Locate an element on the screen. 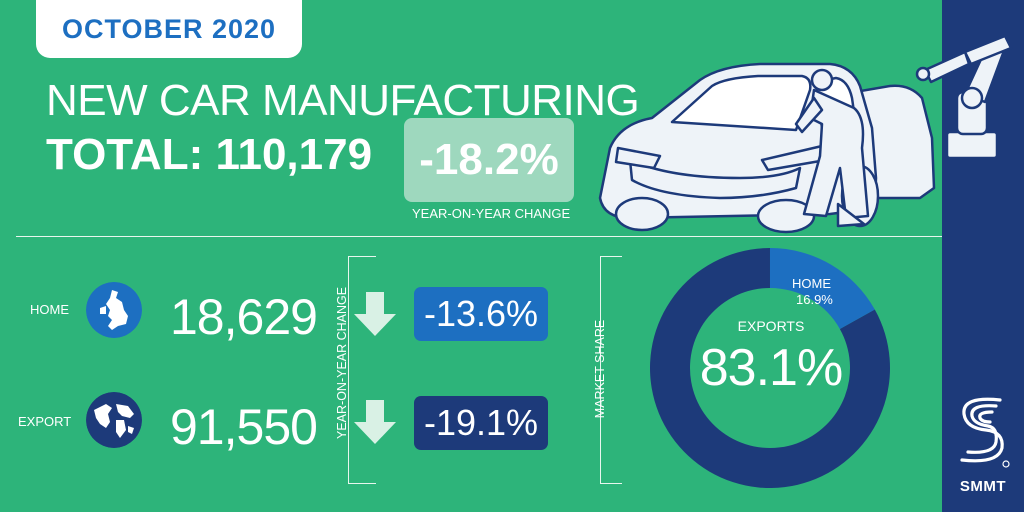  export-label: EXPORT is located at coordinates (45, 421).